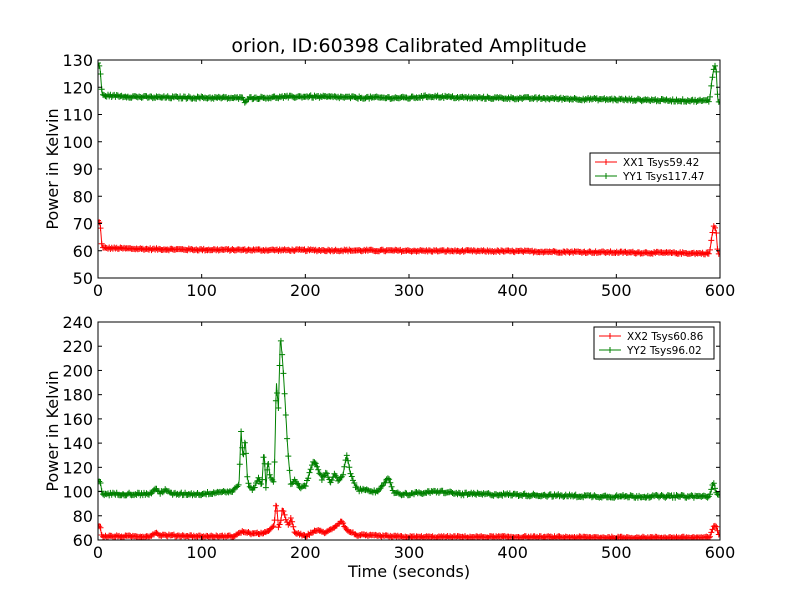  What do you see at coordinates (408, 571) in the screenshot?
I see `x-axis-label: Time (seconds)` at bounding box center [408, 571].